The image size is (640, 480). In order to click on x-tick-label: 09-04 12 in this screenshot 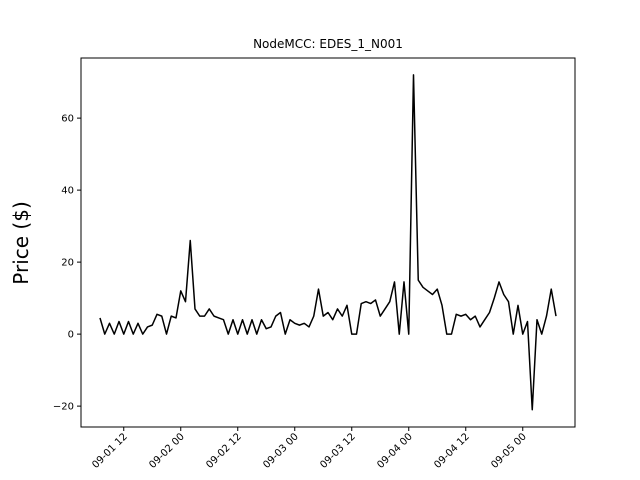, I will do `click(452, 451)`.